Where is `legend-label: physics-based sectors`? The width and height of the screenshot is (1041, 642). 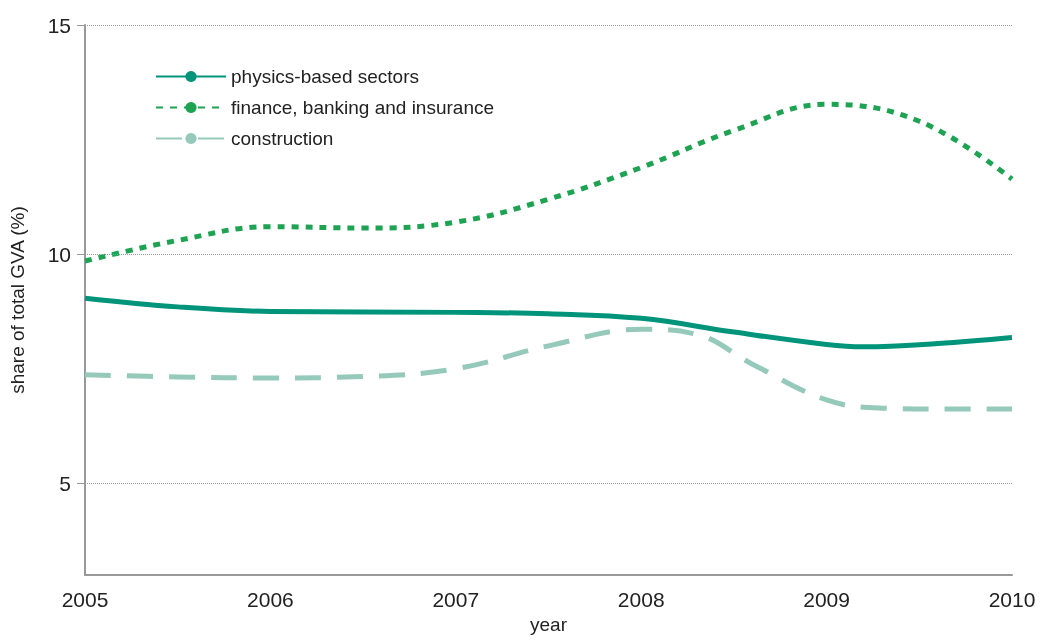
legend-label: physics-based sectors is located at coordinates (325, 76).